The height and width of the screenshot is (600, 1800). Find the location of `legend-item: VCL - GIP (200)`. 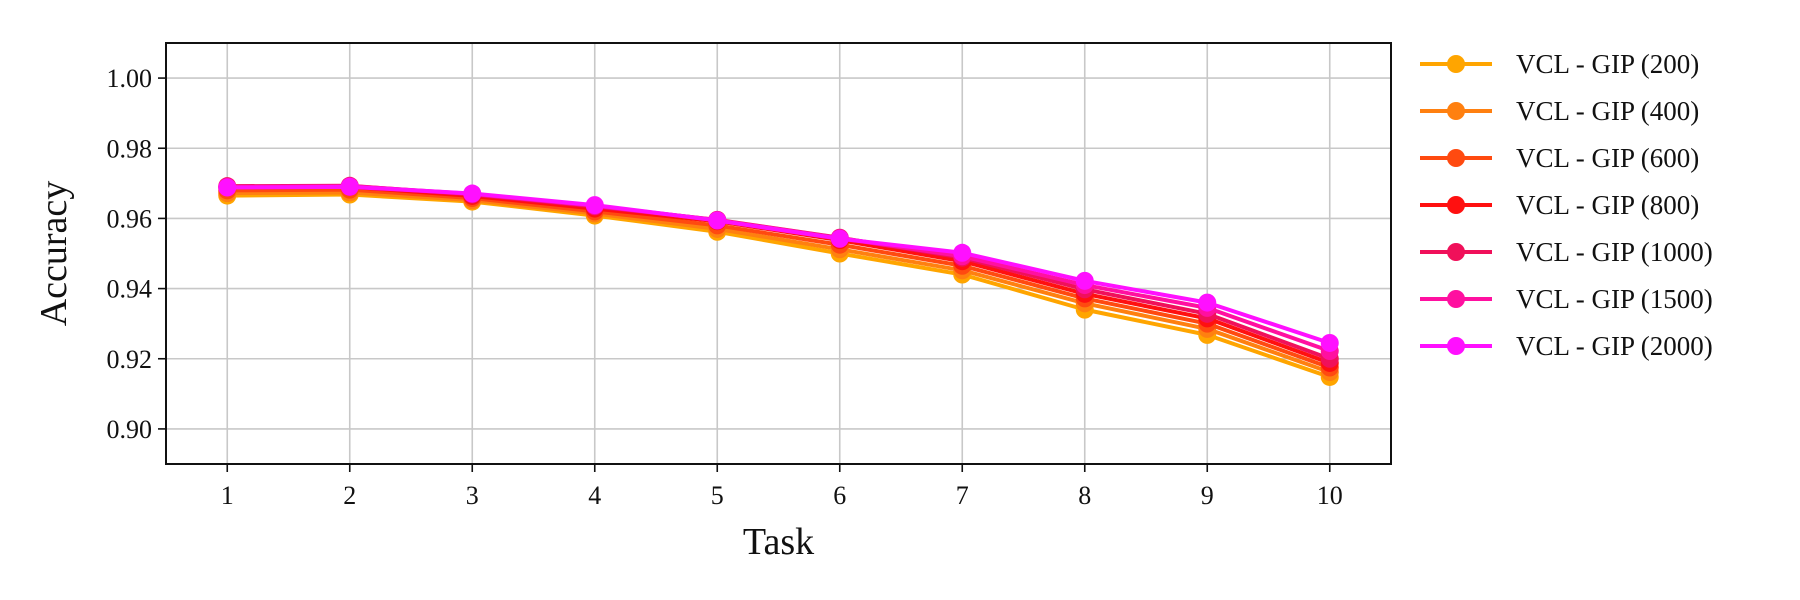

legend-item: VCL - GIP (200) is located at coordinates (1559, 64).